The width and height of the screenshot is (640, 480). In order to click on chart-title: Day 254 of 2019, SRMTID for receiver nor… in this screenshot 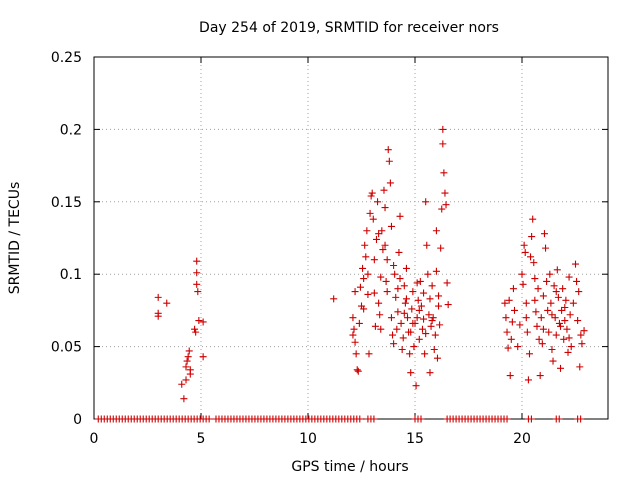, I will do `click(349, 28)`.